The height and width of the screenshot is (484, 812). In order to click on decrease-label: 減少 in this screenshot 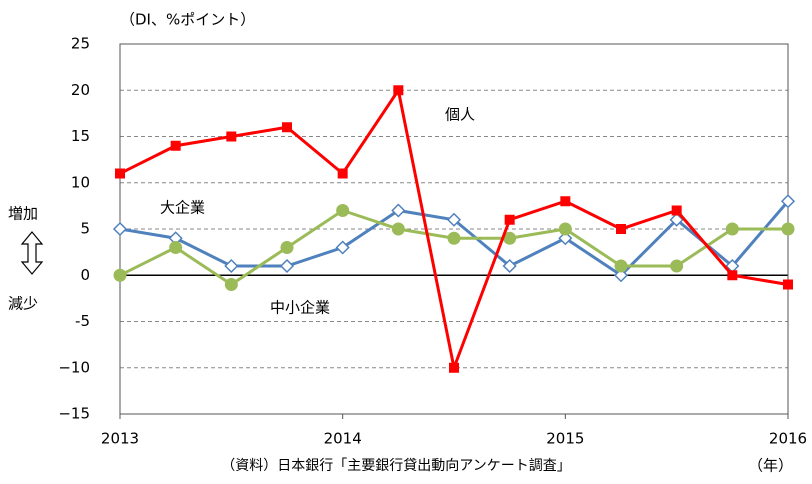, I will do `click(23, 304)`.